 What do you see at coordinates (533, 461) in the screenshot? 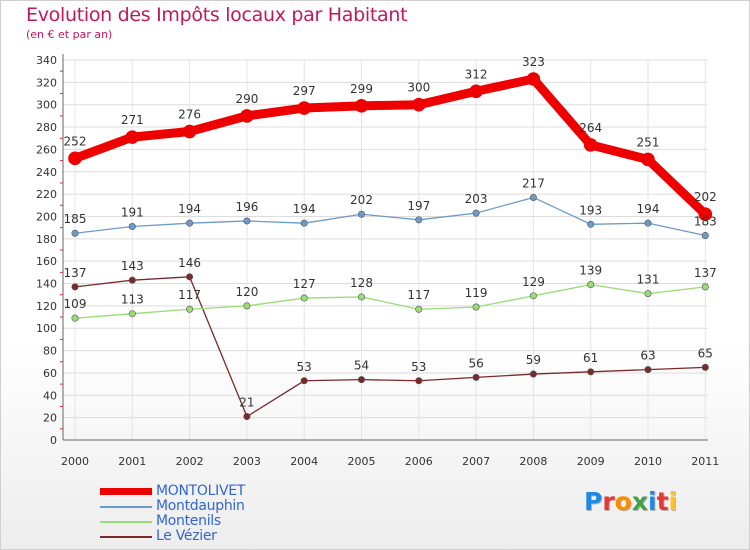
I see `x-tick-label: 2008` at bounding box center [533, 461].